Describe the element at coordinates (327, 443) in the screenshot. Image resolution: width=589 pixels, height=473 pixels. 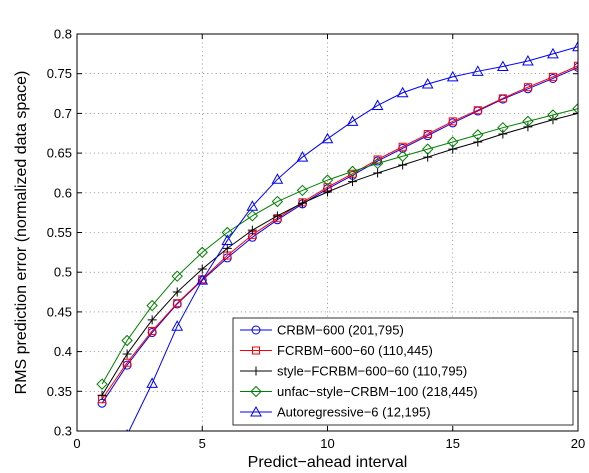
I see `x-tick-label: 10` at that location.